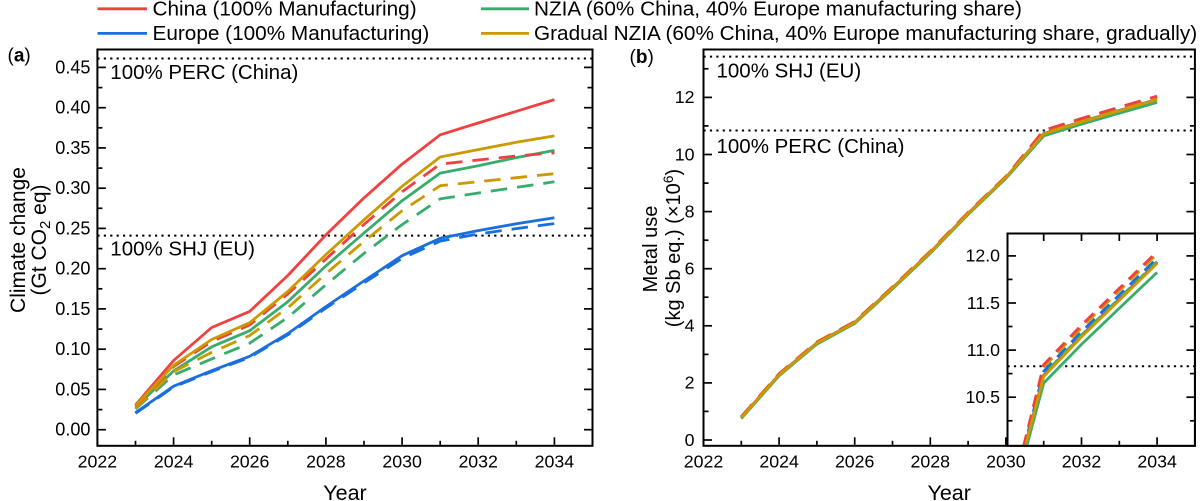  What do you see at coordinates (72, 228) in the screenshot?
I see `svg-text: 0.25` at bounding box center [72, 228].